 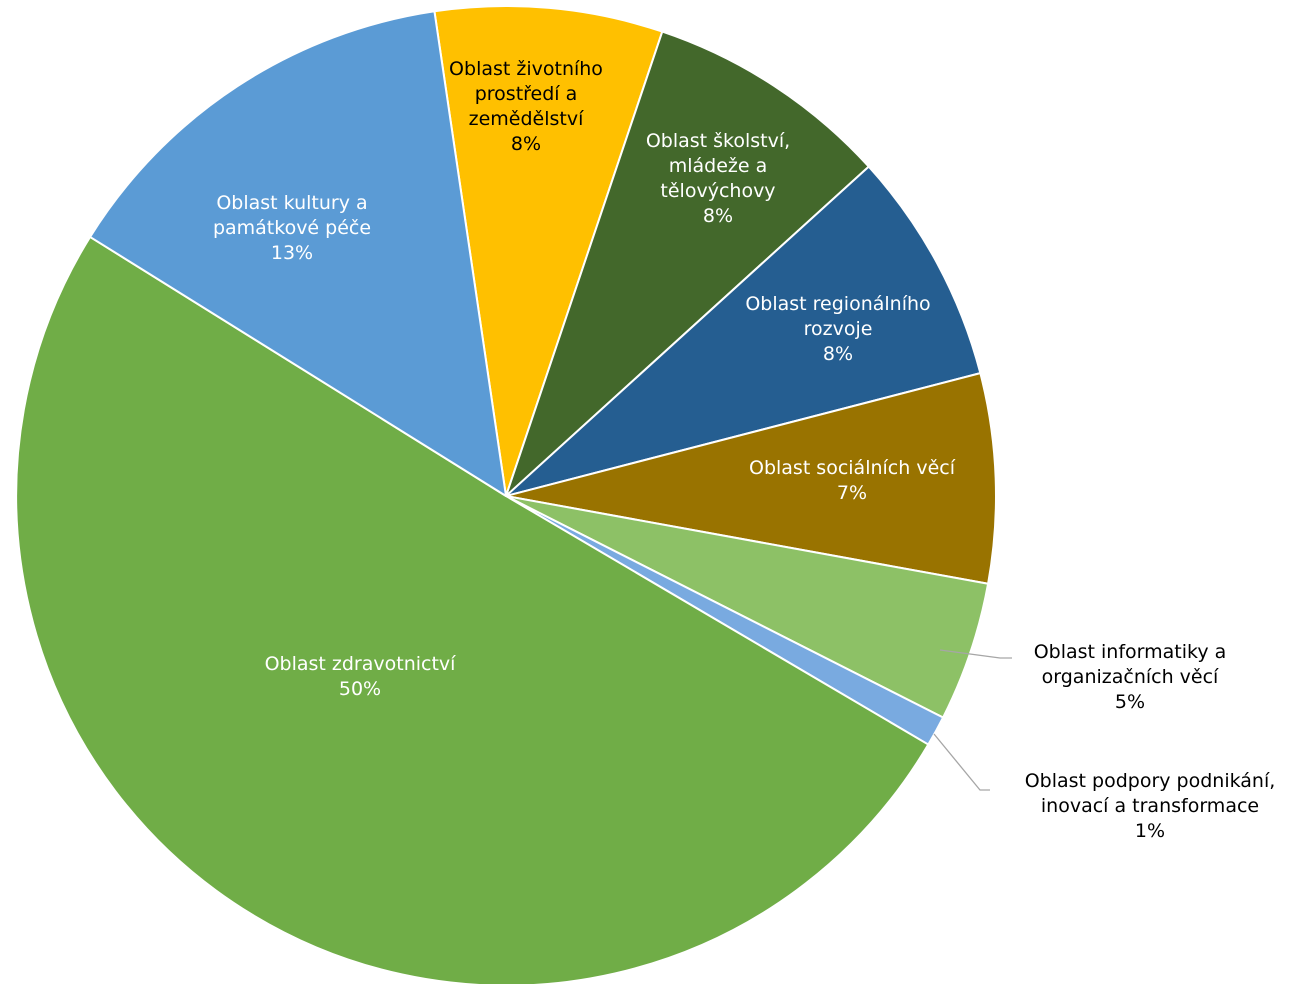 I want to click on data-label-line: Oblast školství,, so click(x=718, y=141).